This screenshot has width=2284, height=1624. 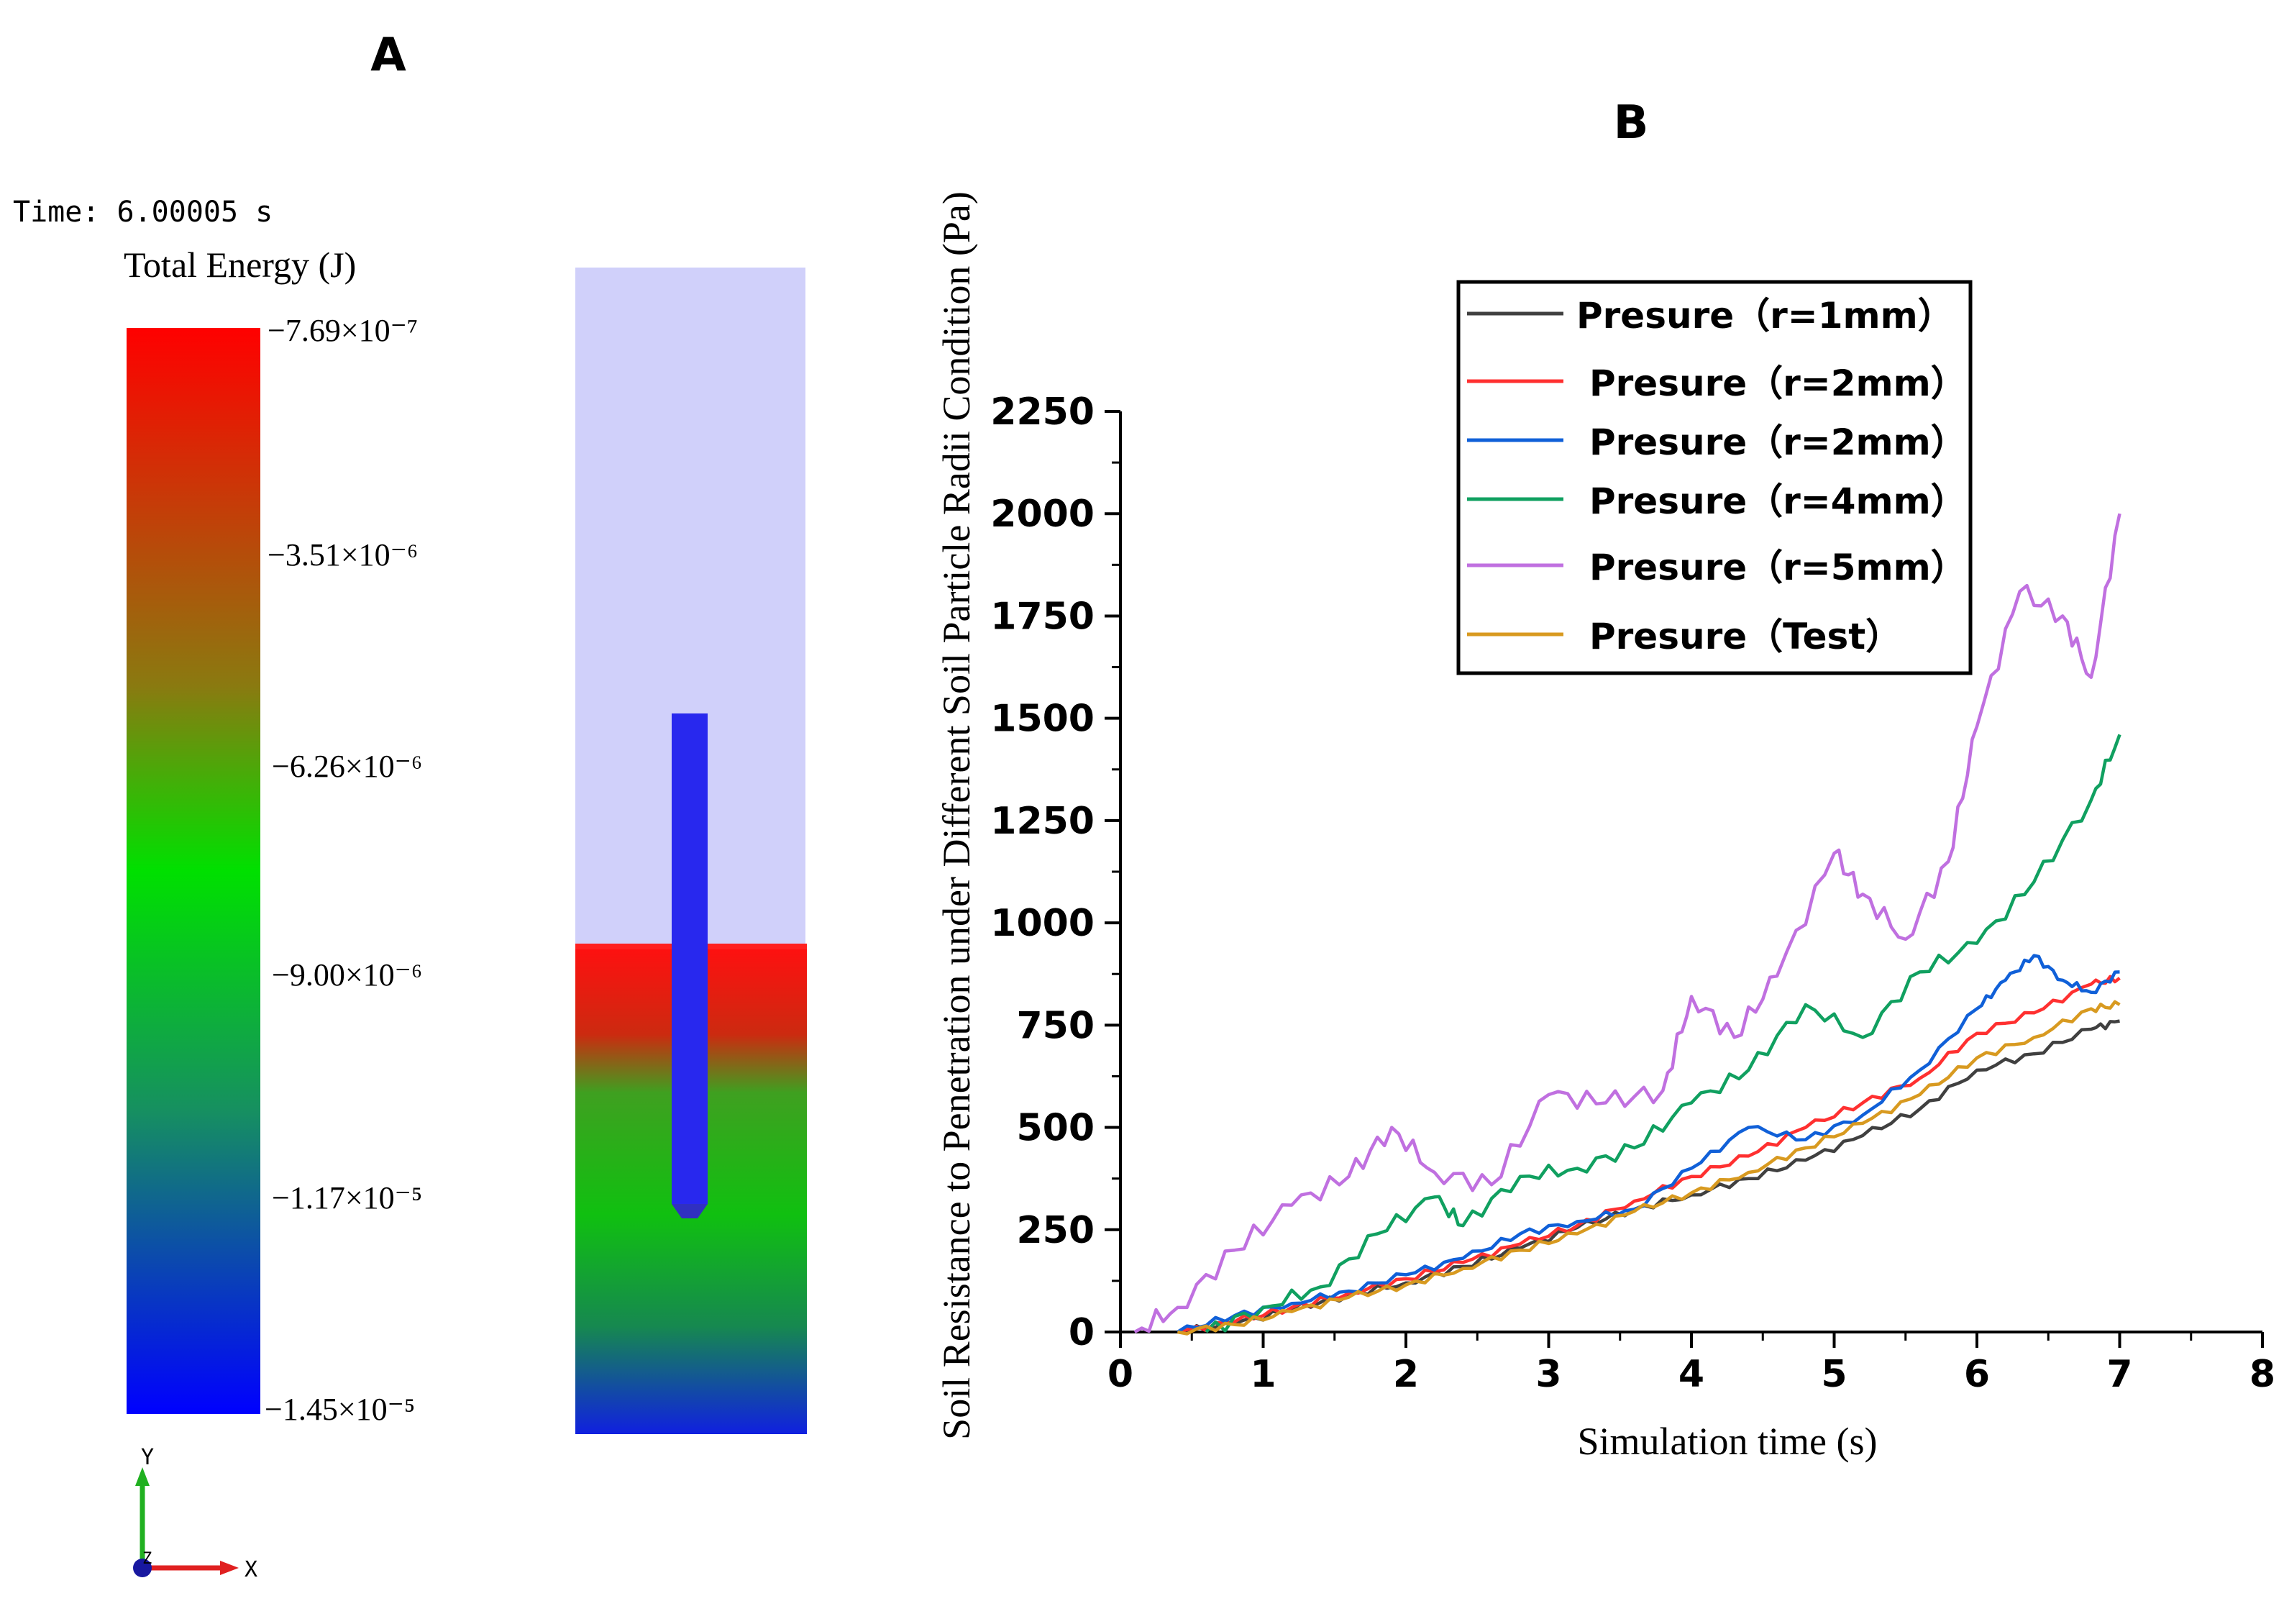 I want to click on axis-triad: Y X Z, so click(x=195, y=1513).